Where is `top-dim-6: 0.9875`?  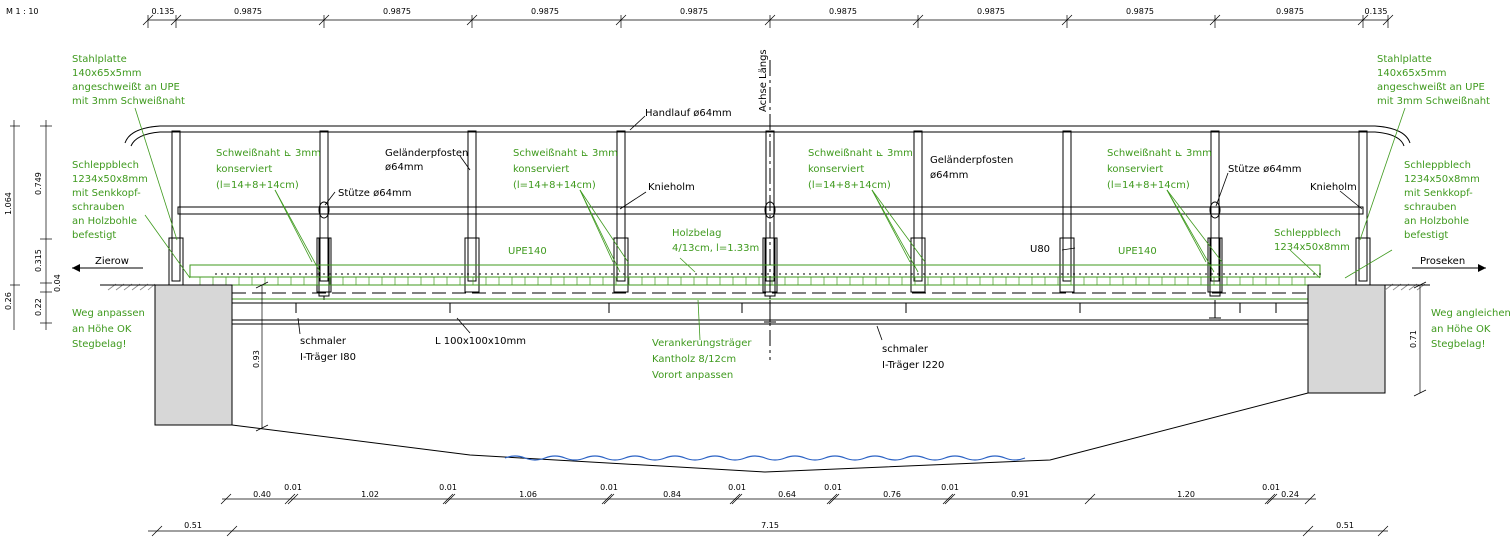
top-dim-6: 0.9875 is located at coordinates (991, 11).